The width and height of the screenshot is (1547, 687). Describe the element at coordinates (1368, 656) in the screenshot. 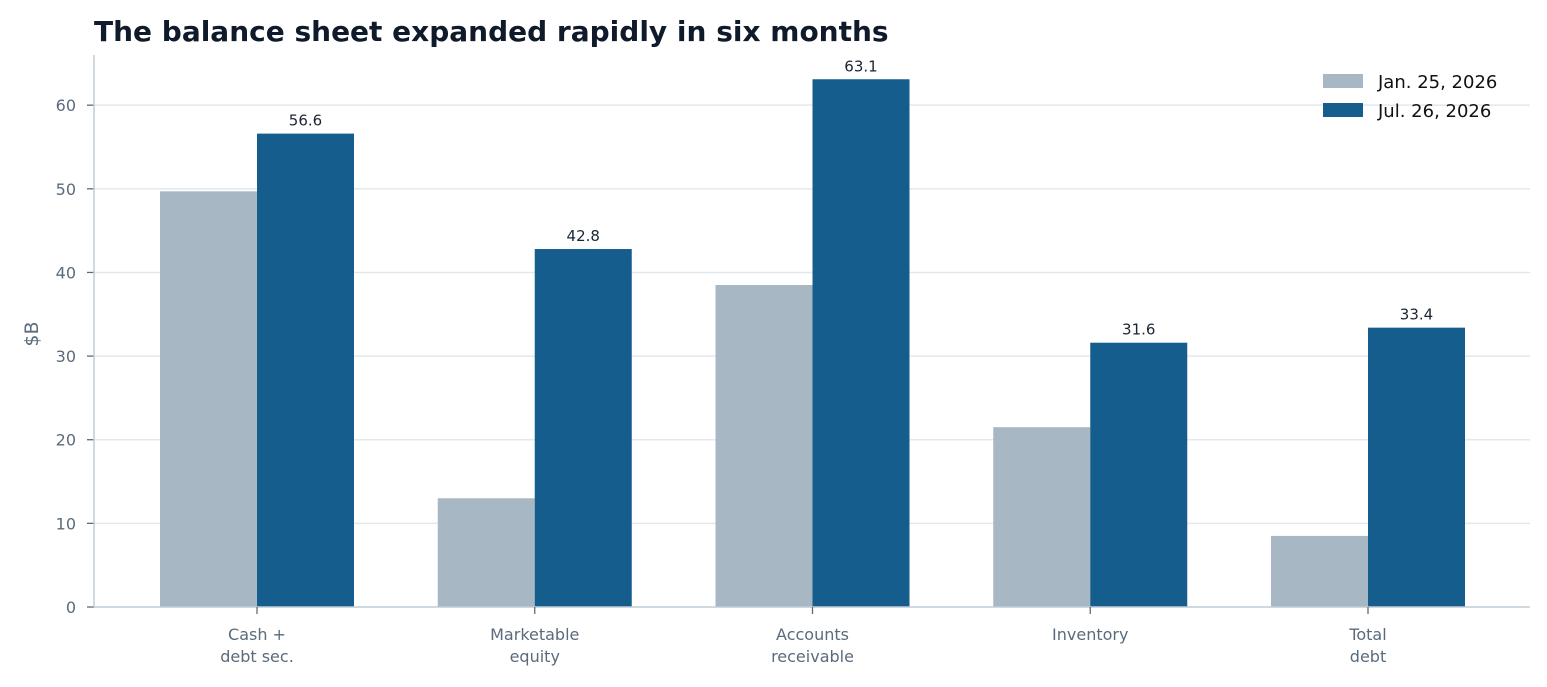

I see `x-tick-label: debt` at that location.